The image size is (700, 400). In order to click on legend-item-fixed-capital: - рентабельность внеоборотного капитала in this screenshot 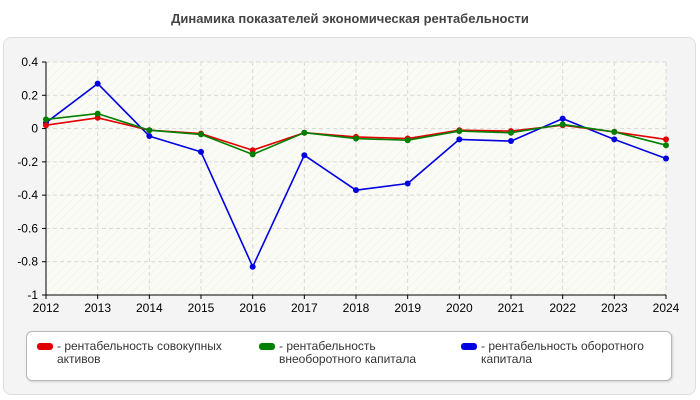, I will do `click(354, 353)`.